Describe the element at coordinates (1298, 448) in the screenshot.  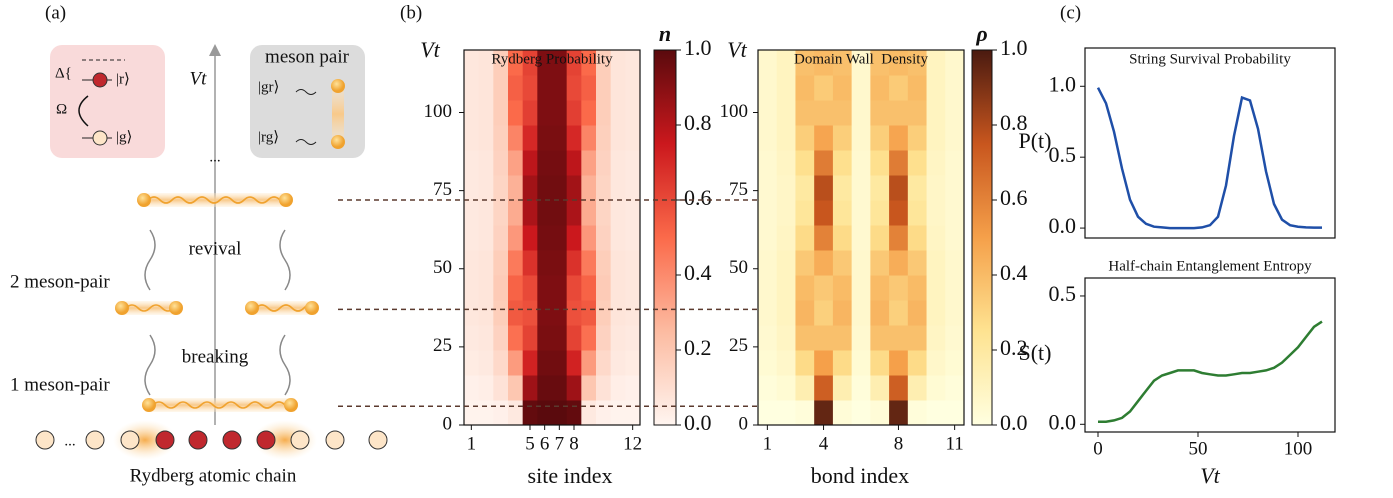
I see `x-tick-label: 100` at that location.